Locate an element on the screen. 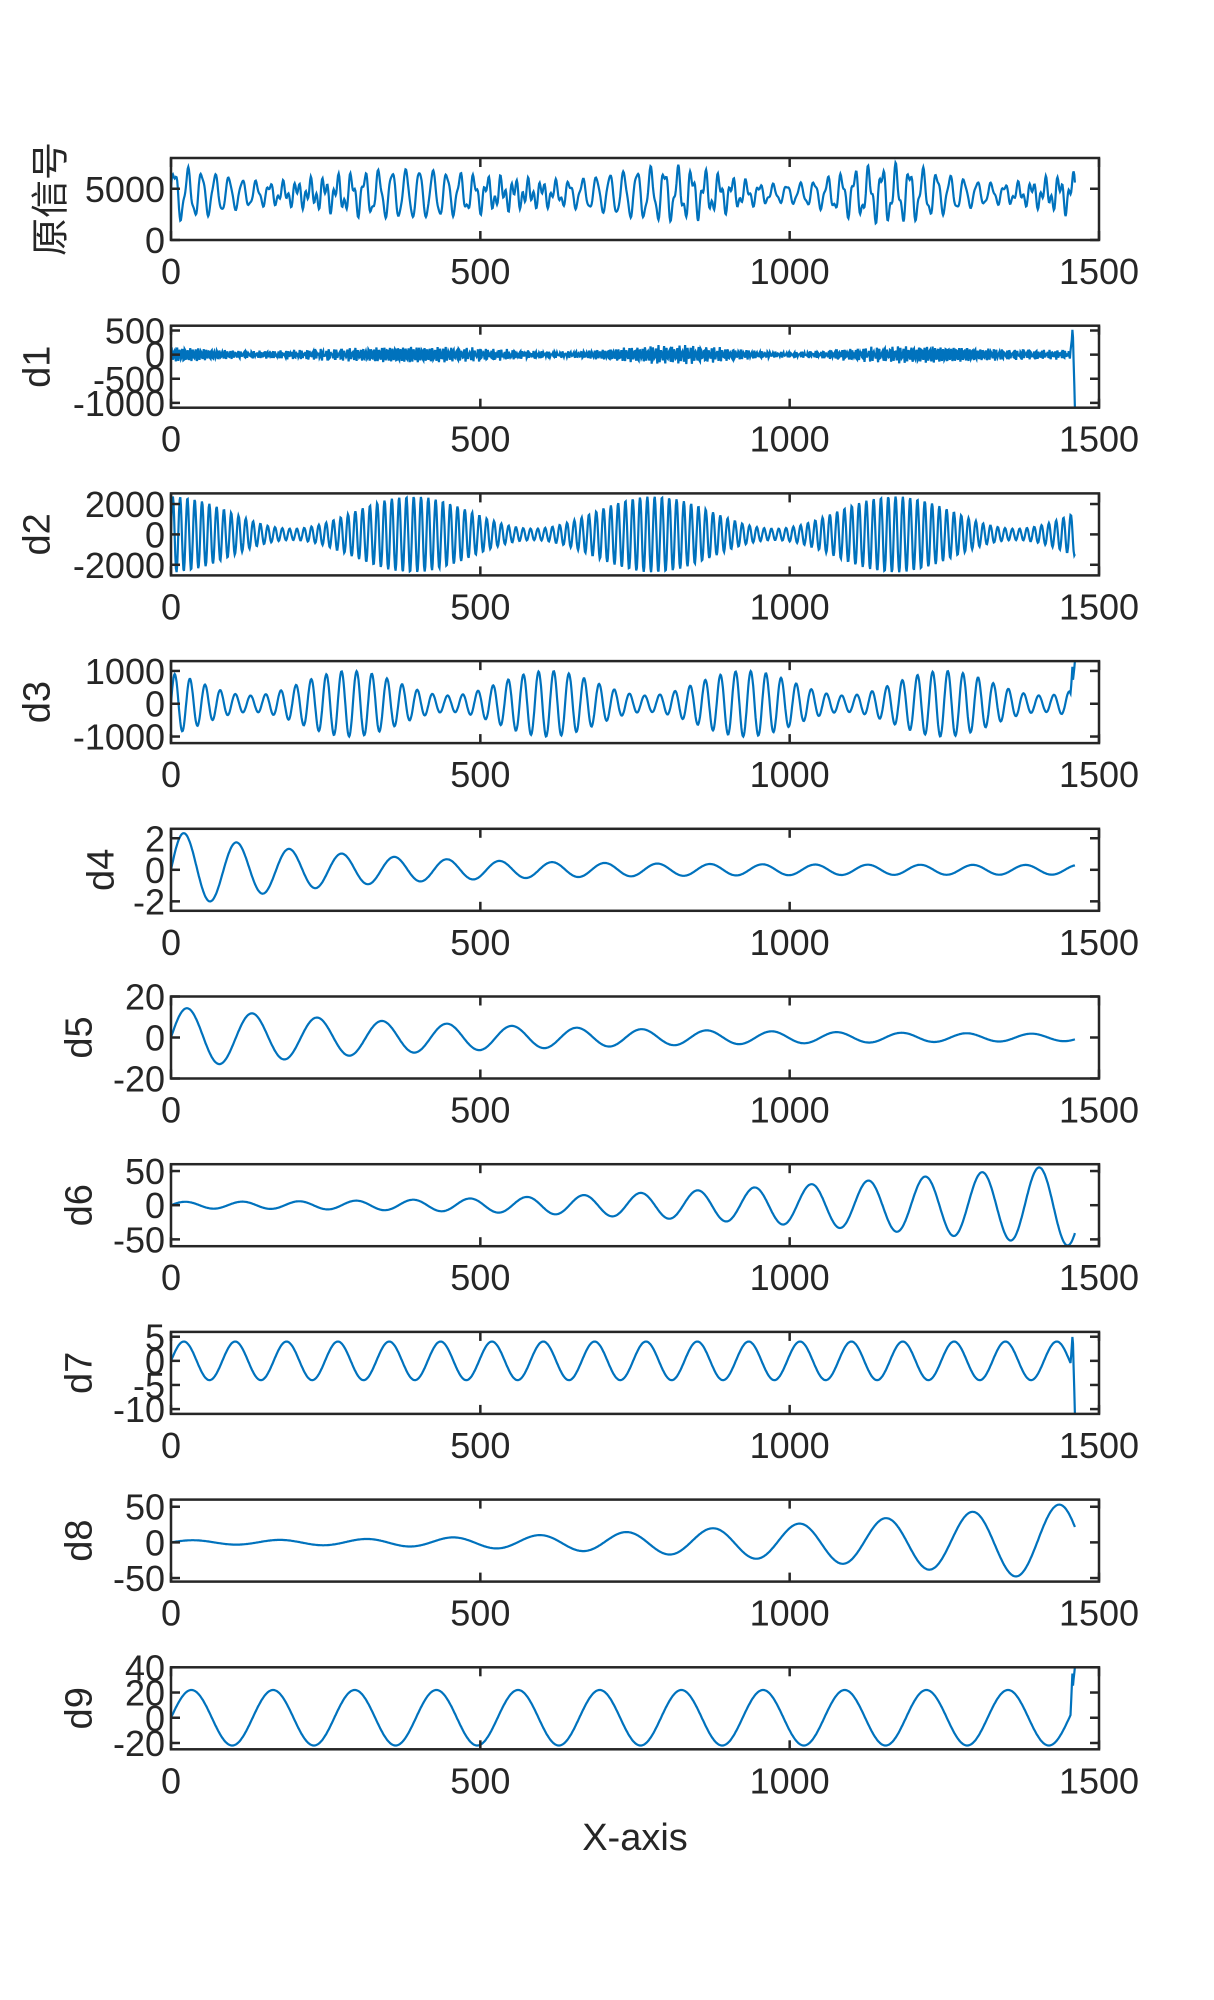 The height and width of the screenshot is (2000, 1214). y-tick-label: 5000 is located at coordinates (125, 189).